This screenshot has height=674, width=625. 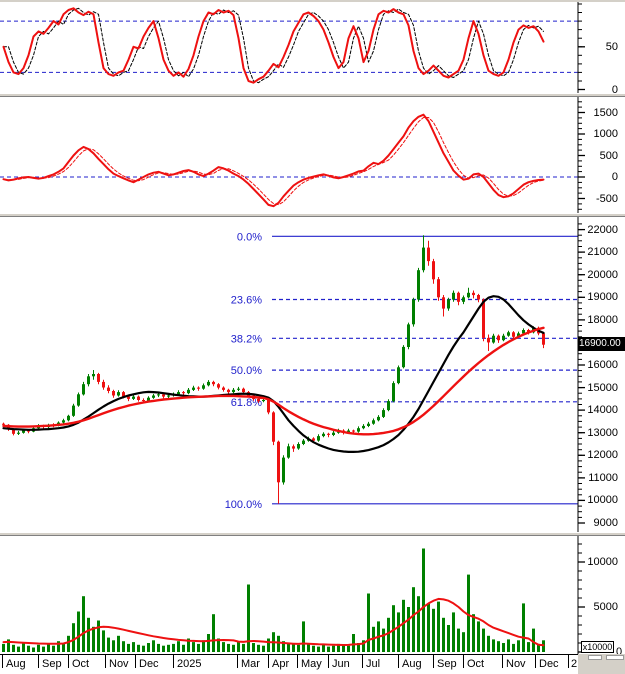 I want to click on y-axis-label: 21000, so click(x=602, y=252).